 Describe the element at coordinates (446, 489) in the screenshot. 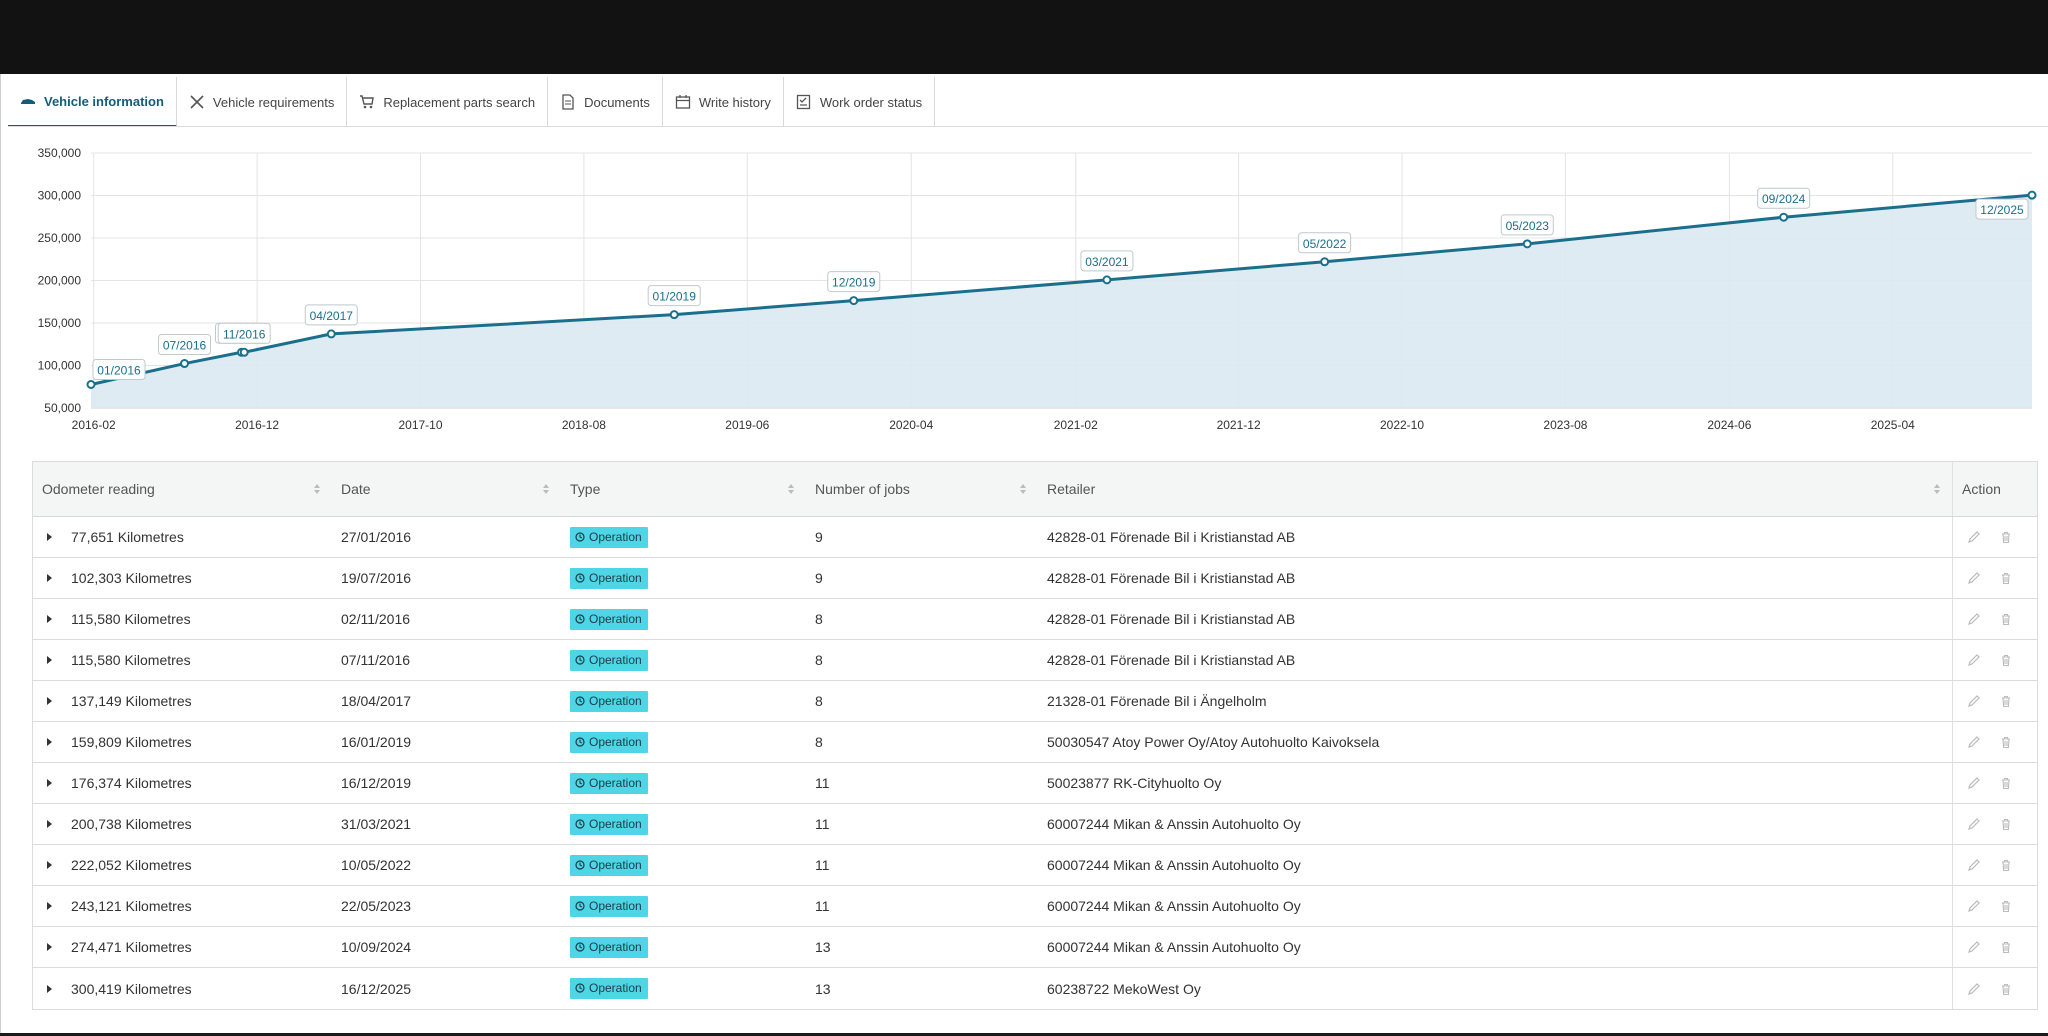

I see `column-header-date: Date` at that location.